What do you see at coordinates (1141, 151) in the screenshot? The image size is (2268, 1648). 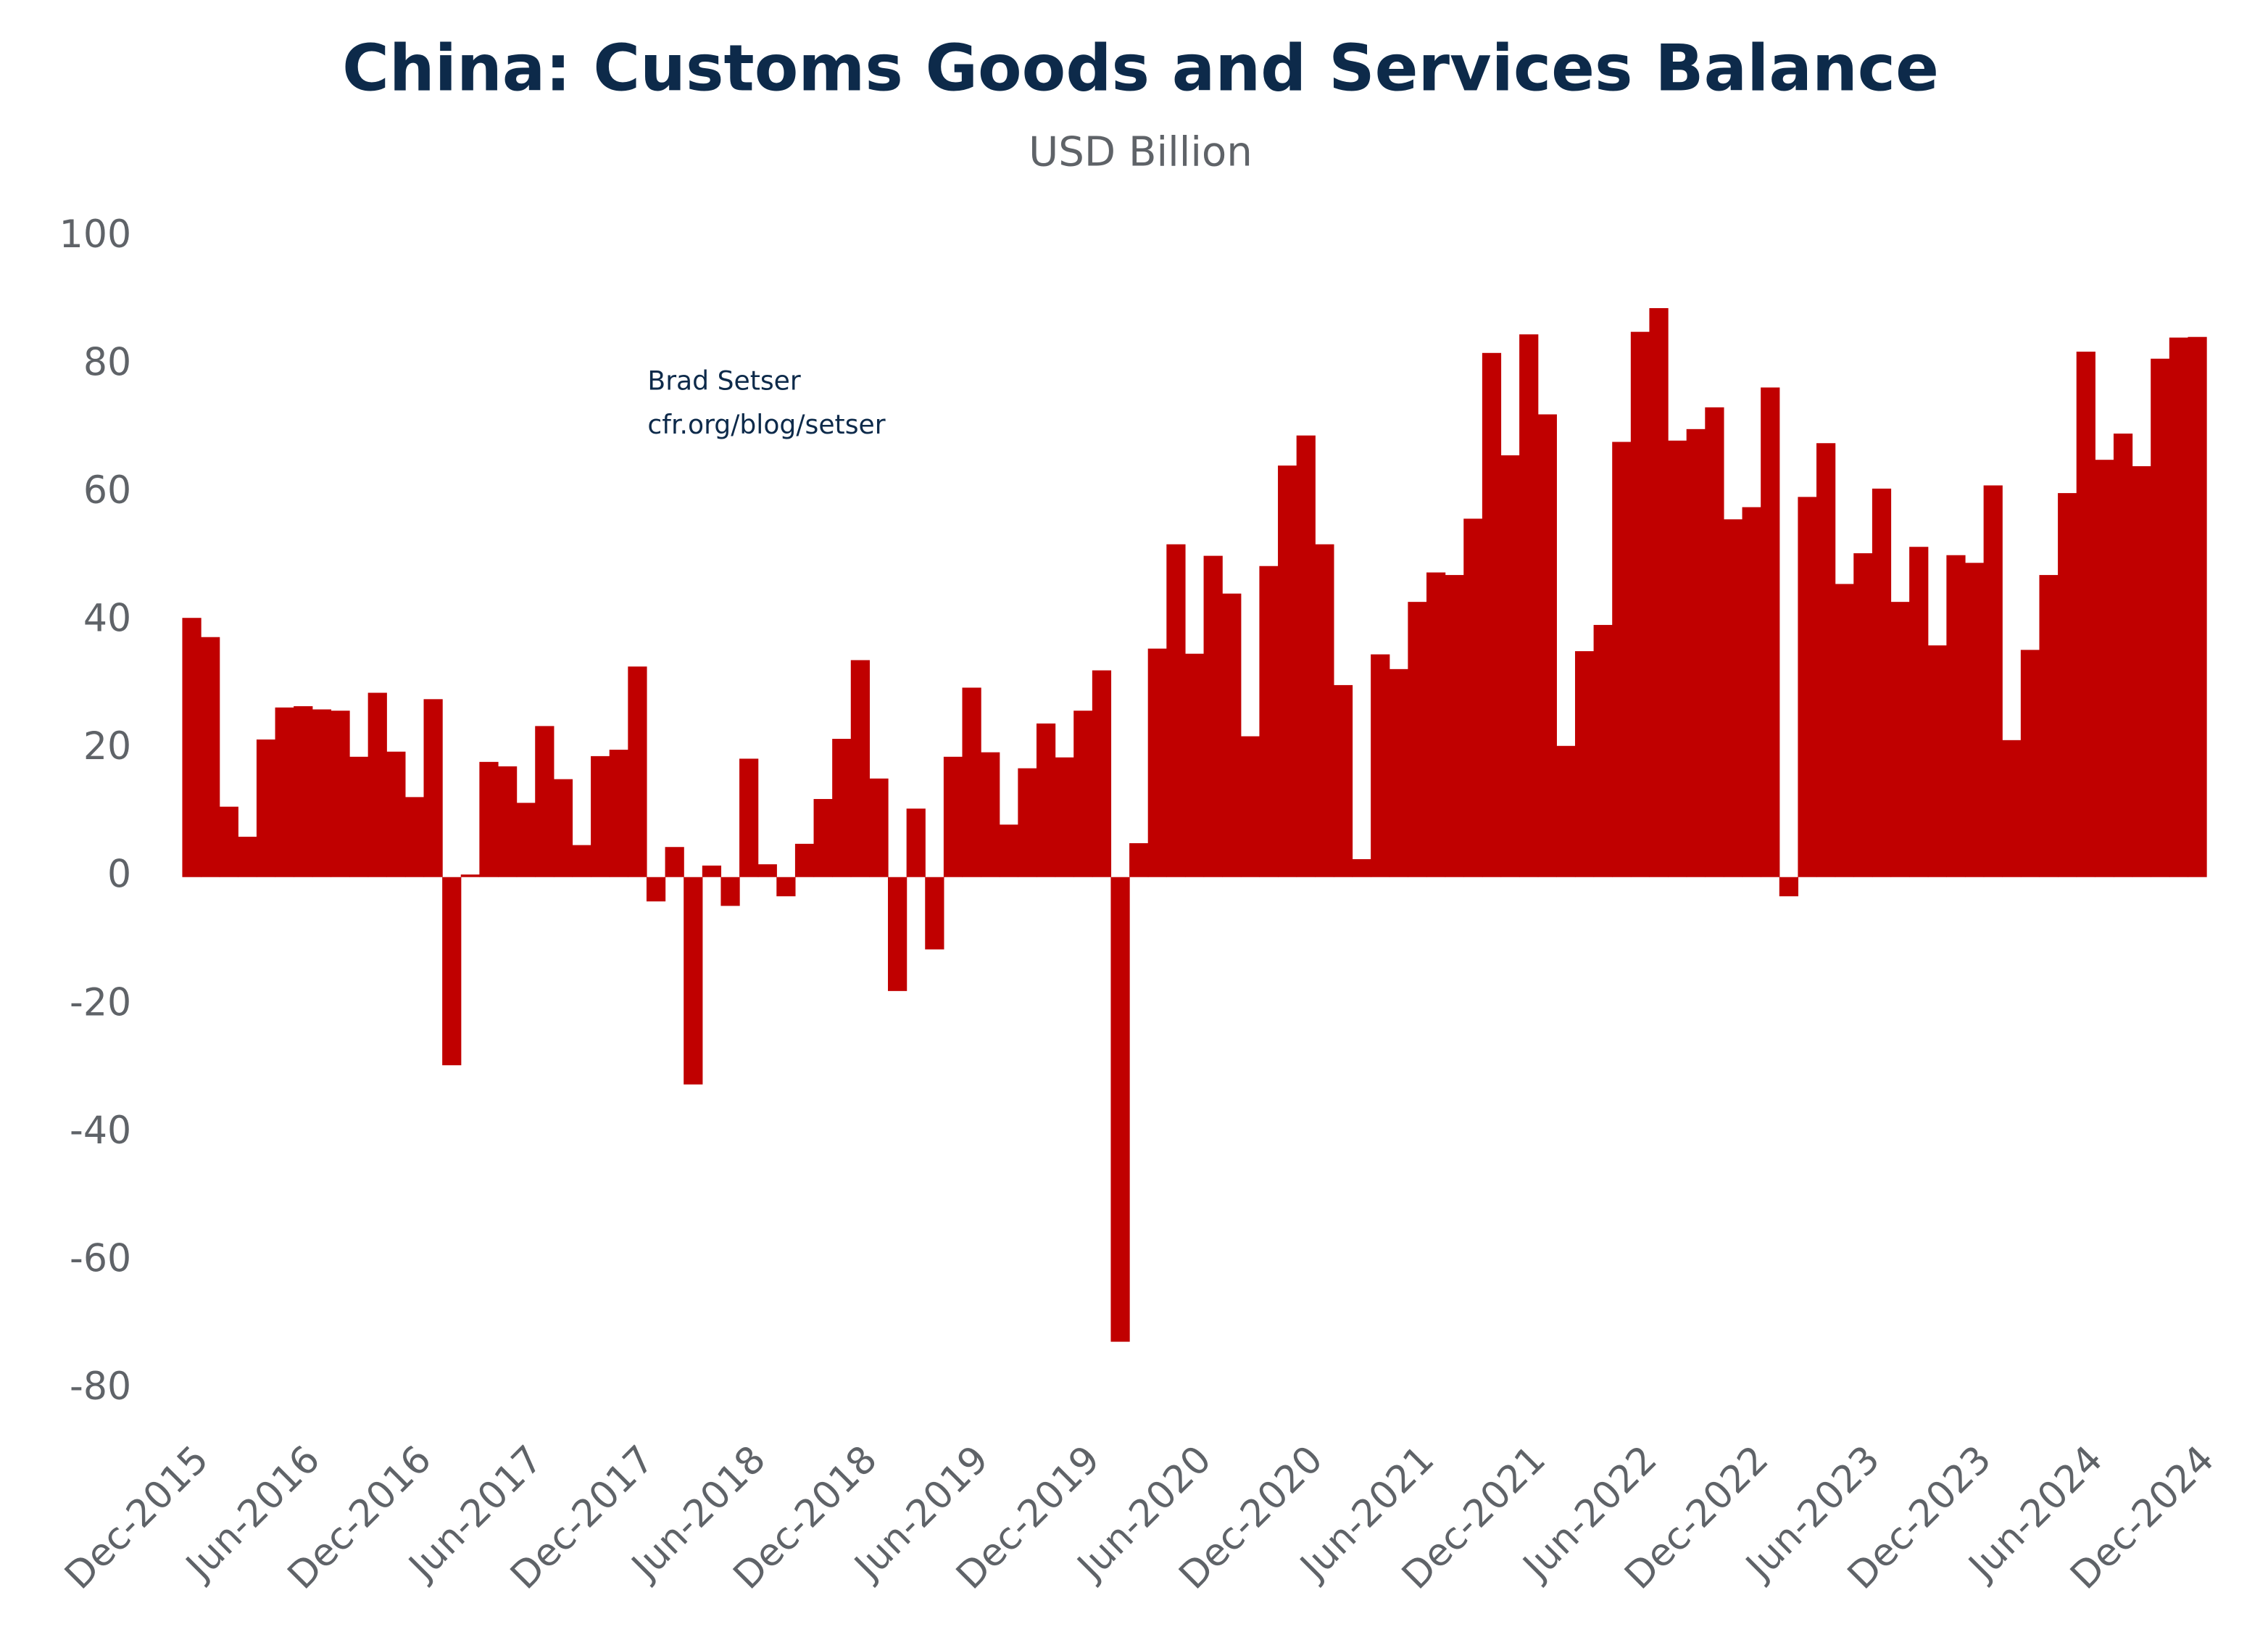 I see `chart-subtitle: USD Billion` at bounding box center [1141, 151].